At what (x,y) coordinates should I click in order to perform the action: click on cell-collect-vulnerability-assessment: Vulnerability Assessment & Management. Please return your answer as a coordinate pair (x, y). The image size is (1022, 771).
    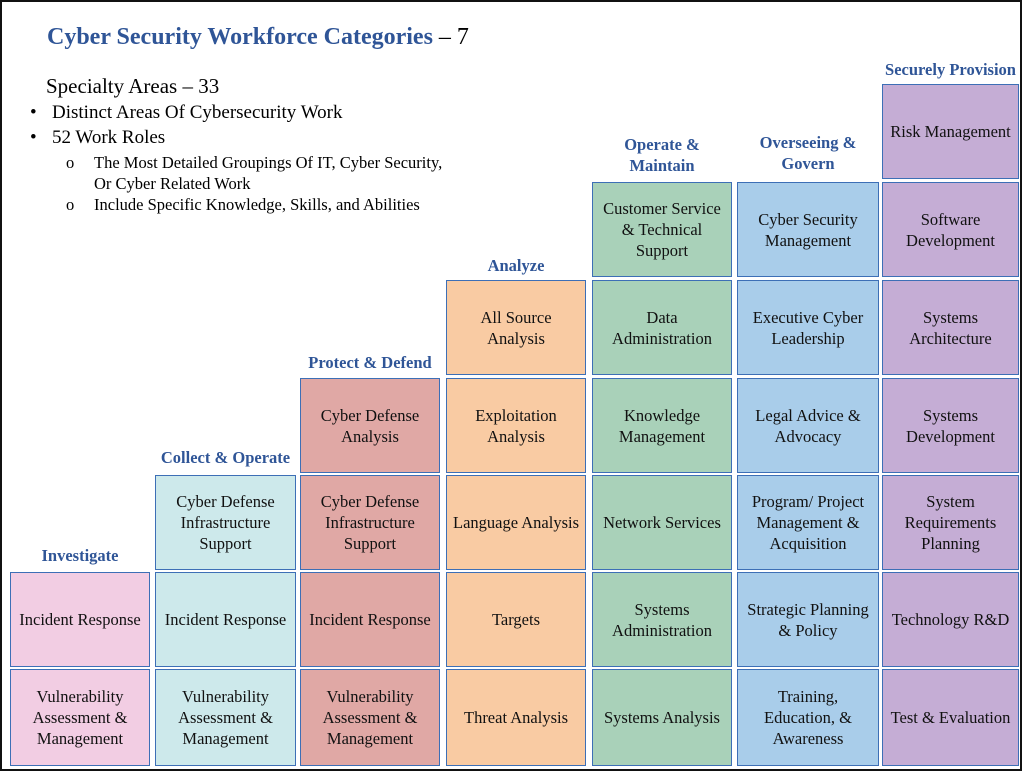
    Looking at the image, I should click on (225, 717).